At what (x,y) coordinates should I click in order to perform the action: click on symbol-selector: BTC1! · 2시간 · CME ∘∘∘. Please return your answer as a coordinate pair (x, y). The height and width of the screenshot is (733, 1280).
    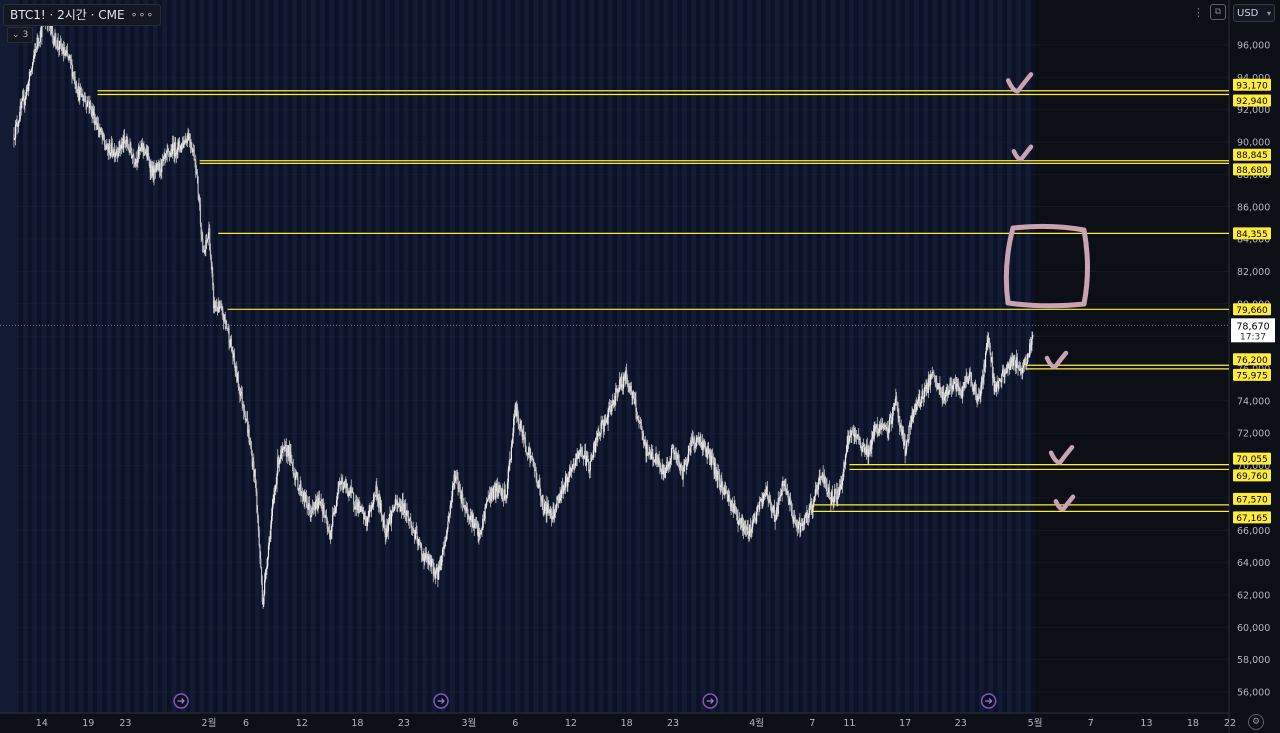
    Looking at the image, I should click on (82, 14).